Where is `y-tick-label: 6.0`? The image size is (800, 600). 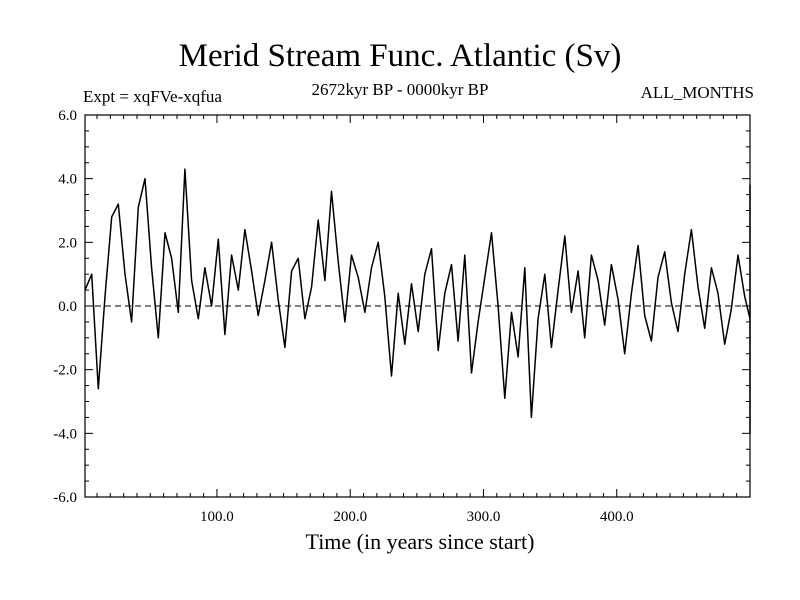 y-tick-label: 6.0 is located at coordinates (67, 116).